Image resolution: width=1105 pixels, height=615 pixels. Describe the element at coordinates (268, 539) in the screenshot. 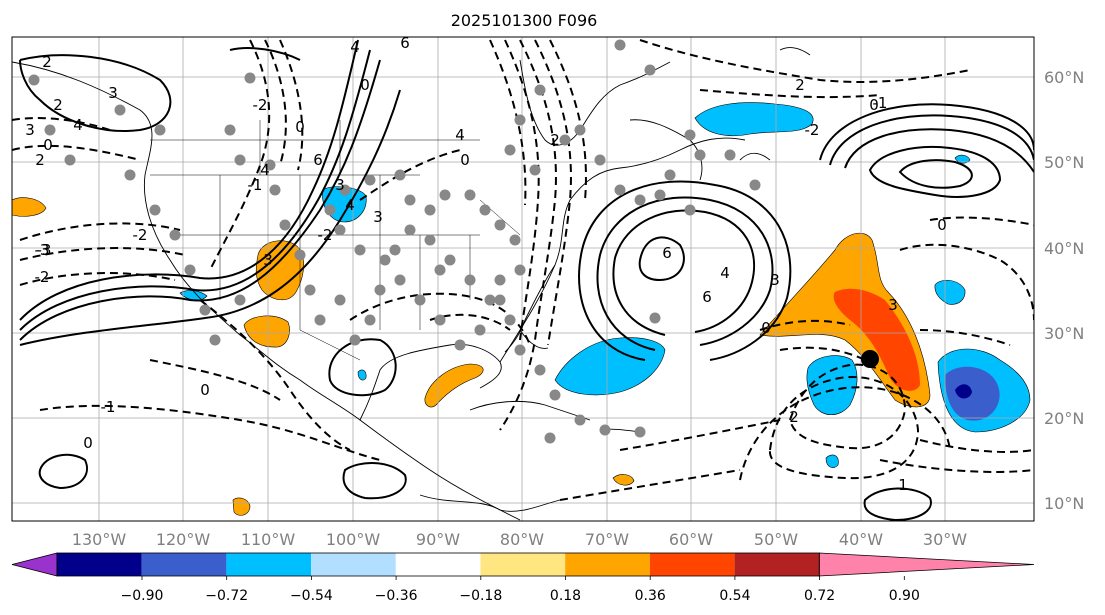

I see `longitude-label: 110°W` at that location.